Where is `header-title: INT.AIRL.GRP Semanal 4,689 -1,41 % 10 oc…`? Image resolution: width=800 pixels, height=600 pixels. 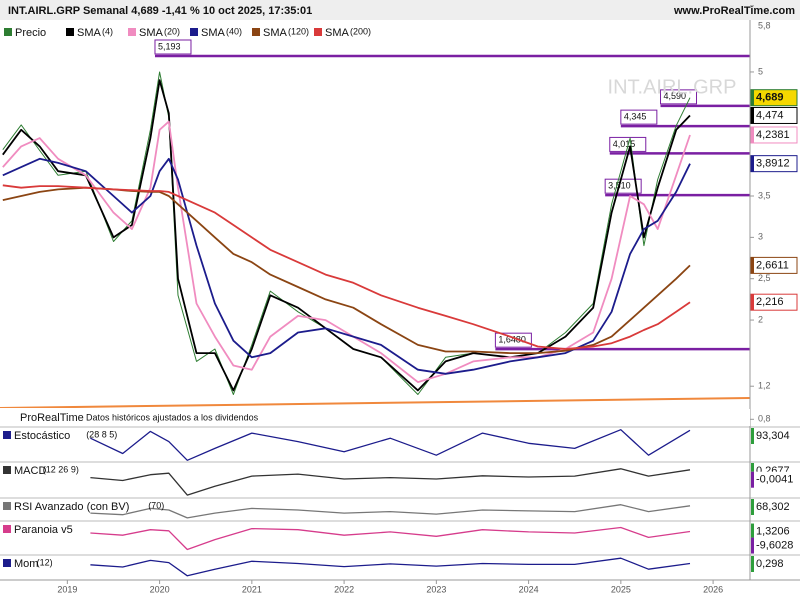 header-title: INT.AIRL.GRP Semanal 4,689 -1,41 % 10 oc… is located at coordinates (160, 11).